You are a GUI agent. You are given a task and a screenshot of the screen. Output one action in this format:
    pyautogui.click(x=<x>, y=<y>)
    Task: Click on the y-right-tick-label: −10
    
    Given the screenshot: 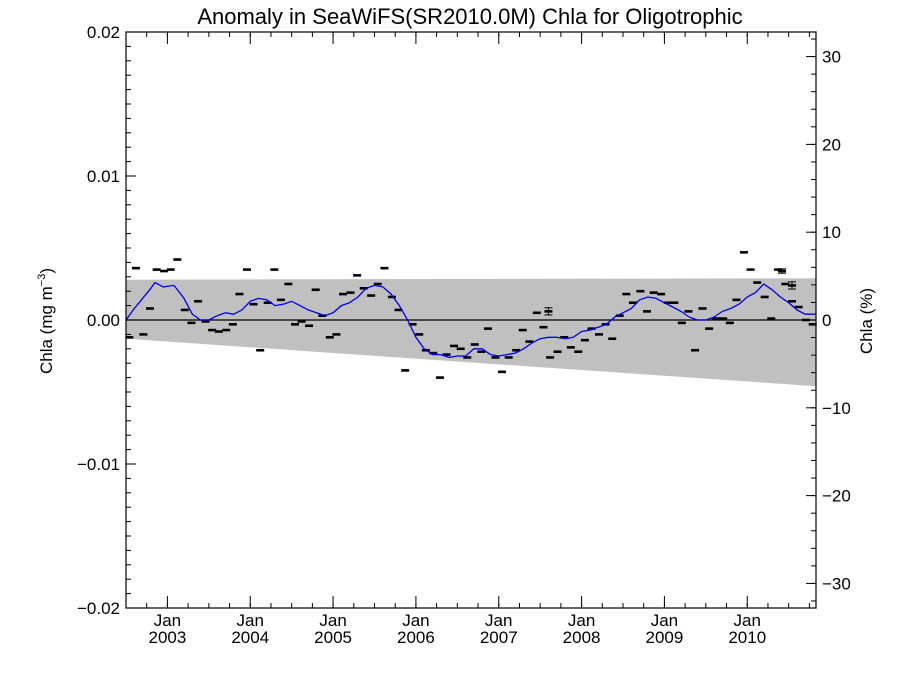 What is the action you would take?
    pyautogui.click(x=836, y=408)
    